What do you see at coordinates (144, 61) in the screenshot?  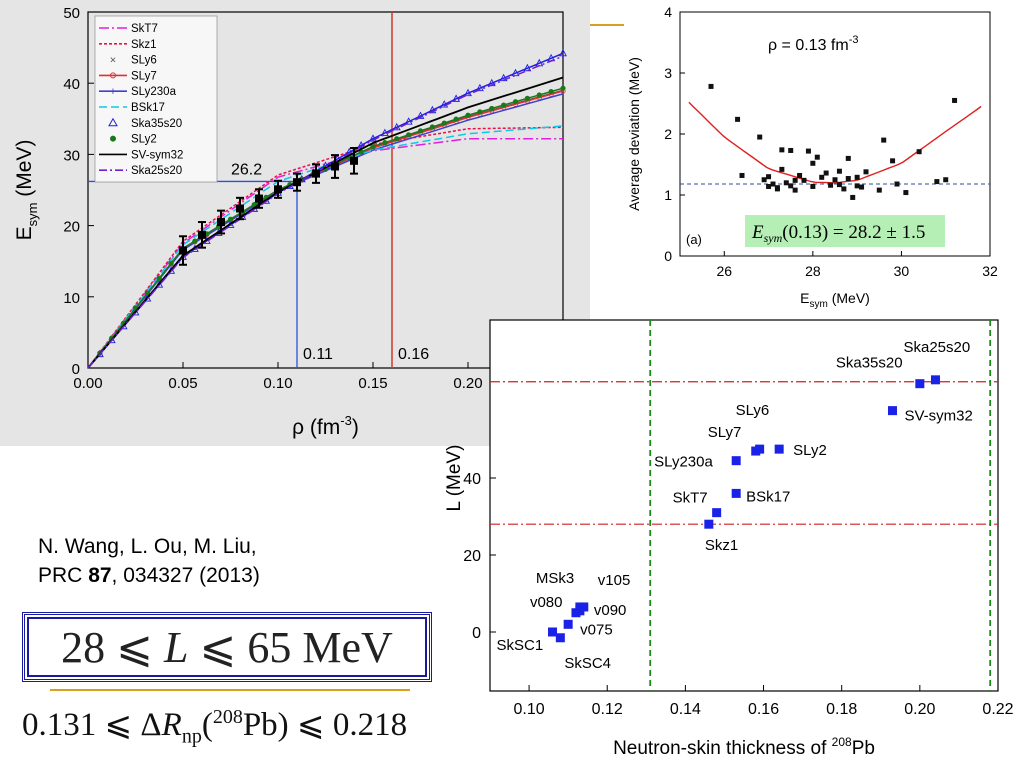 I see `chart1-legend-label: SLy6` at bounding box center [144, 61].